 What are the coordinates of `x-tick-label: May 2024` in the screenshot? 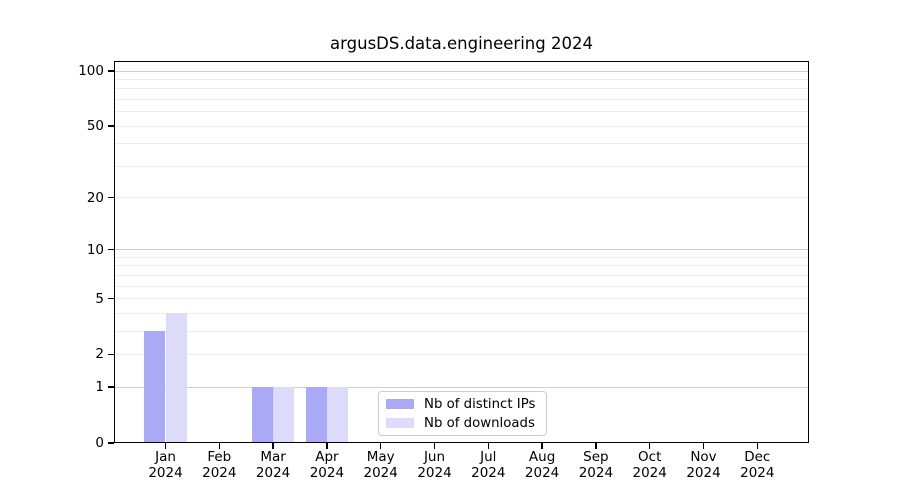 It's located at (381, 465).